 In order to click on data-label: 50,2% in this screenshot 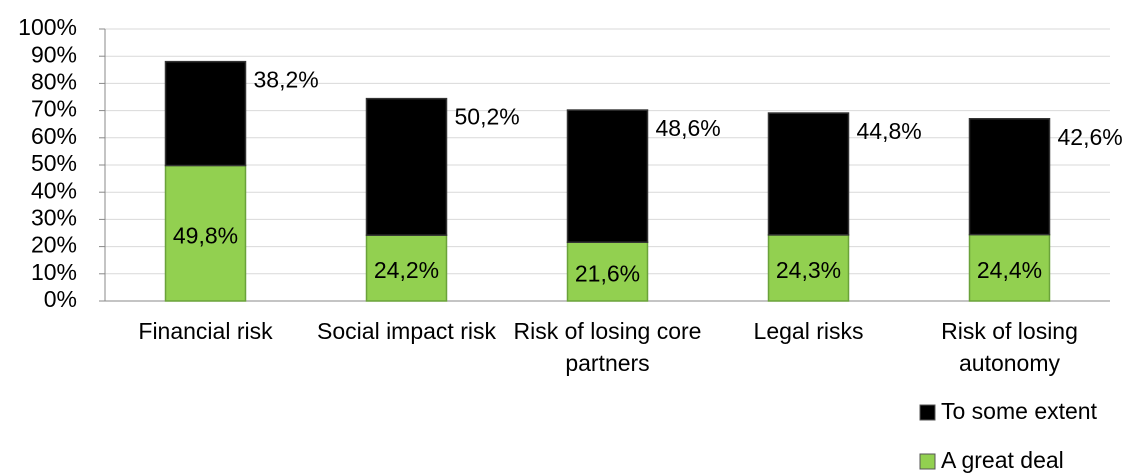, I will do `click(487, 117)`.